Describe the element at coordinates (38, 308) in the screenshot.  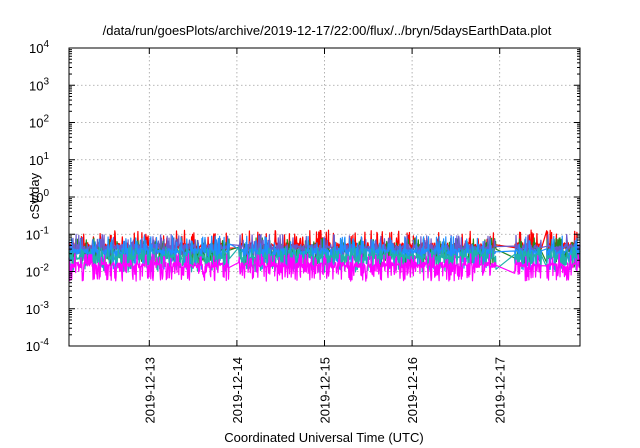
I see `y-tick-label: 10⁻³` at that location.